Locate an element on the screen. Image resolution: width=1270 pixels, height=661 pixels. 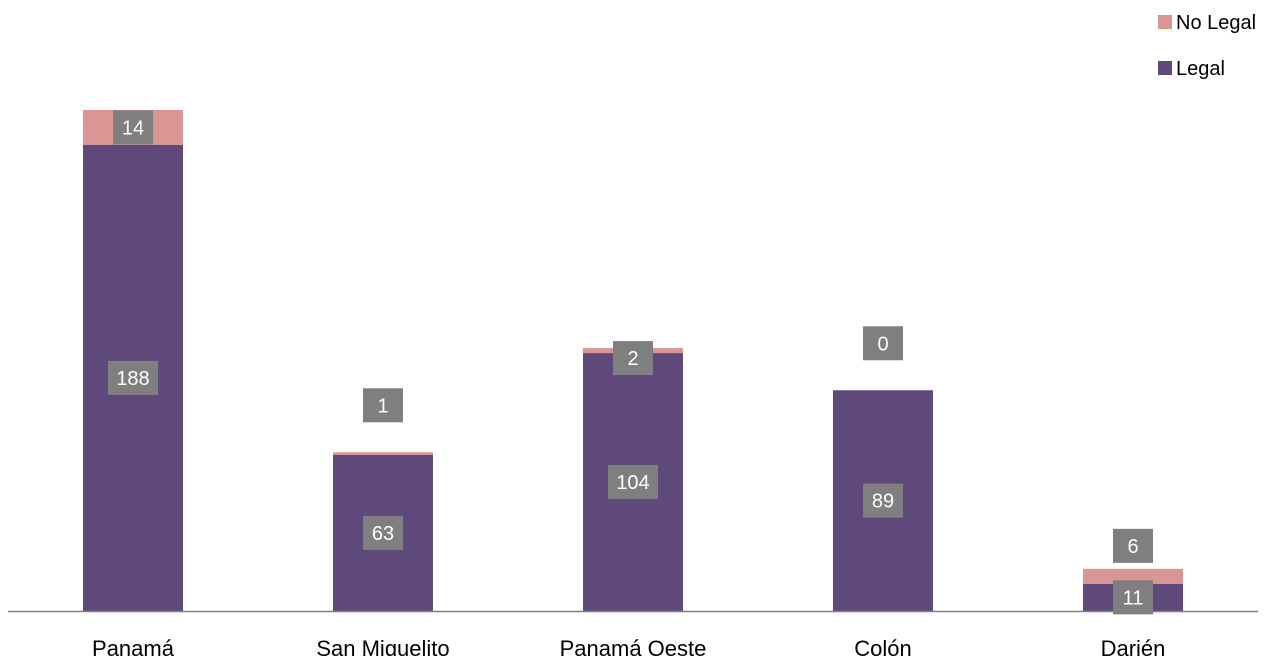
data-label-no-legal-panama: 14 is located at coordinates (133, 127).